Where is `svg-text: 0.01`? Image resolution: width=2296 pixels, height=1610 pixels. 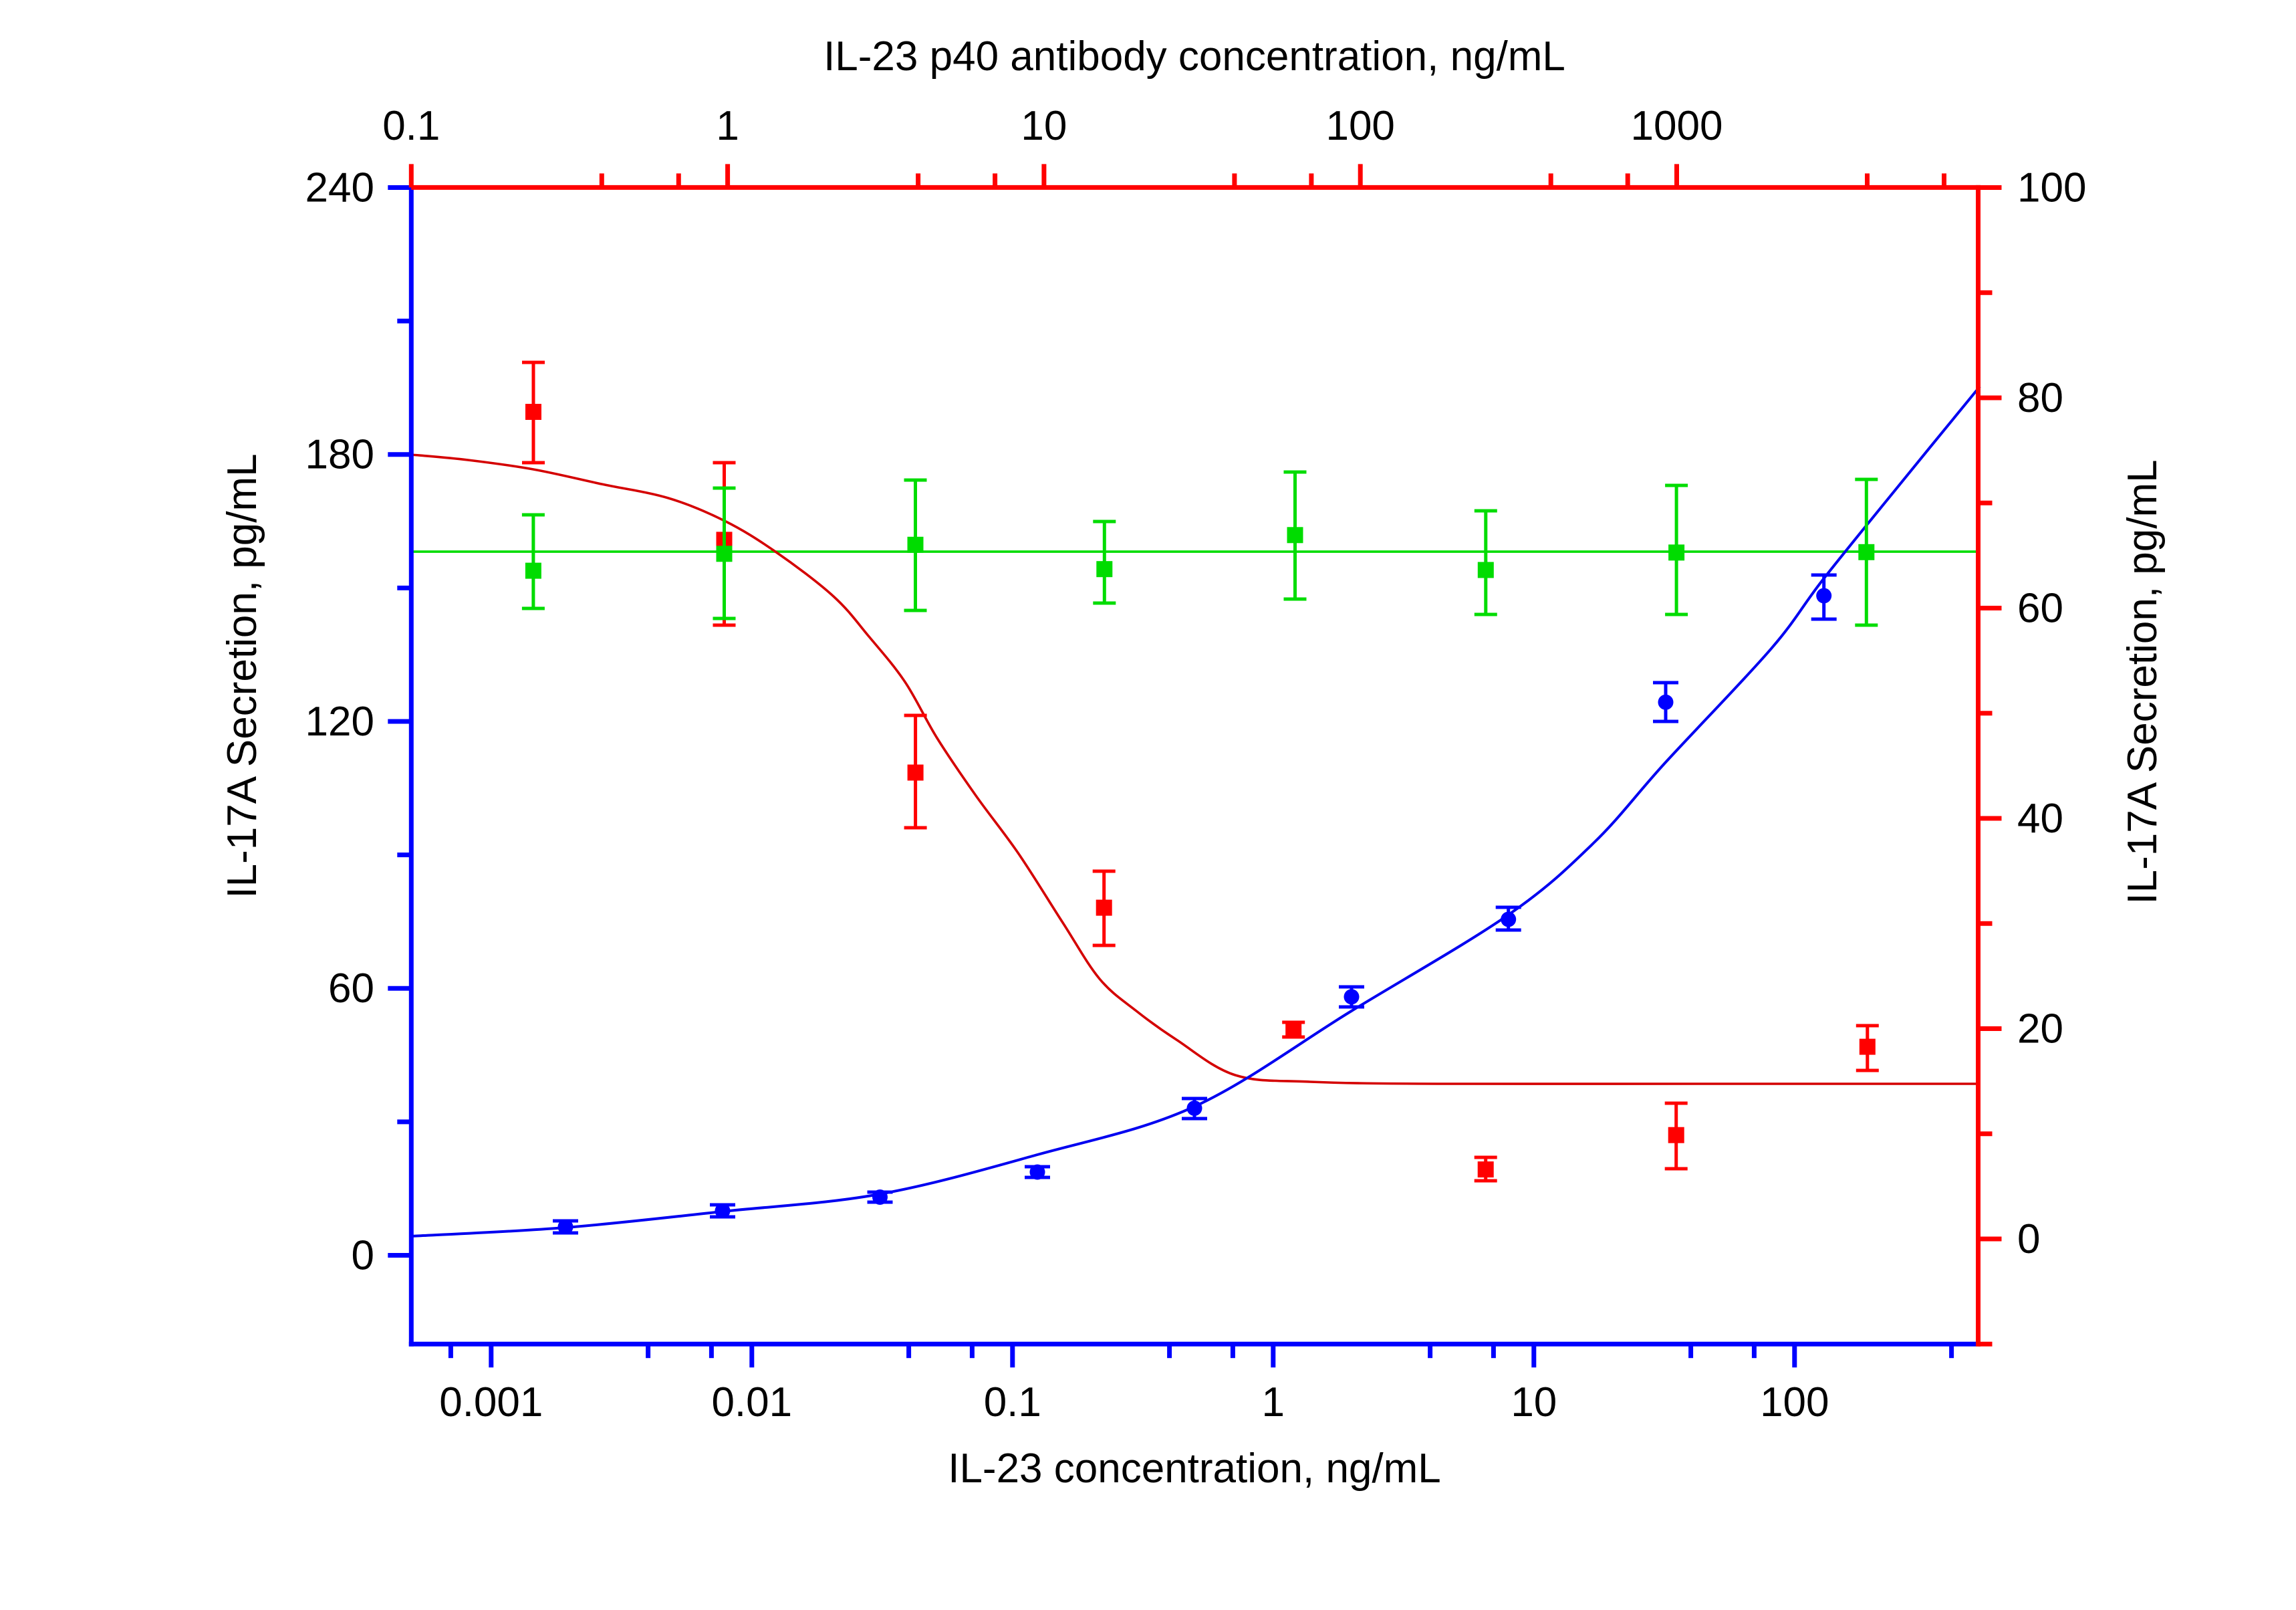 svg-text: 0.01 is located at coordinates (751, 1402).